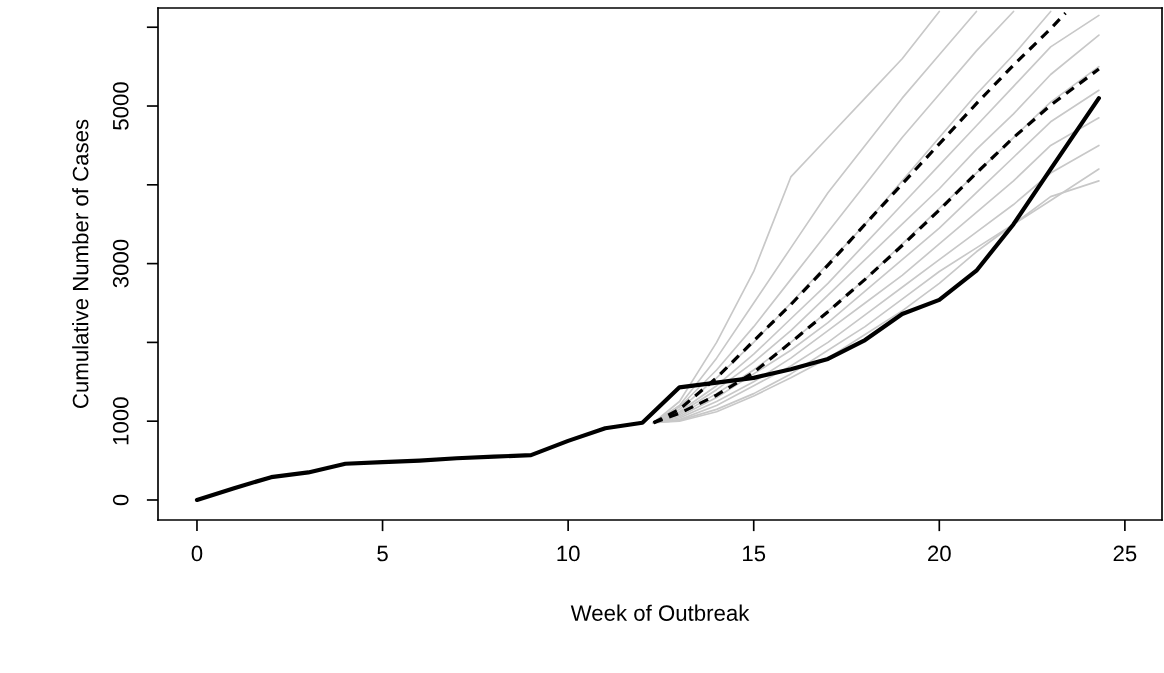 This screenshot has height=673, width=1164. I want to click on x-axis-title: Week of Outbreak, so click(660, 612).